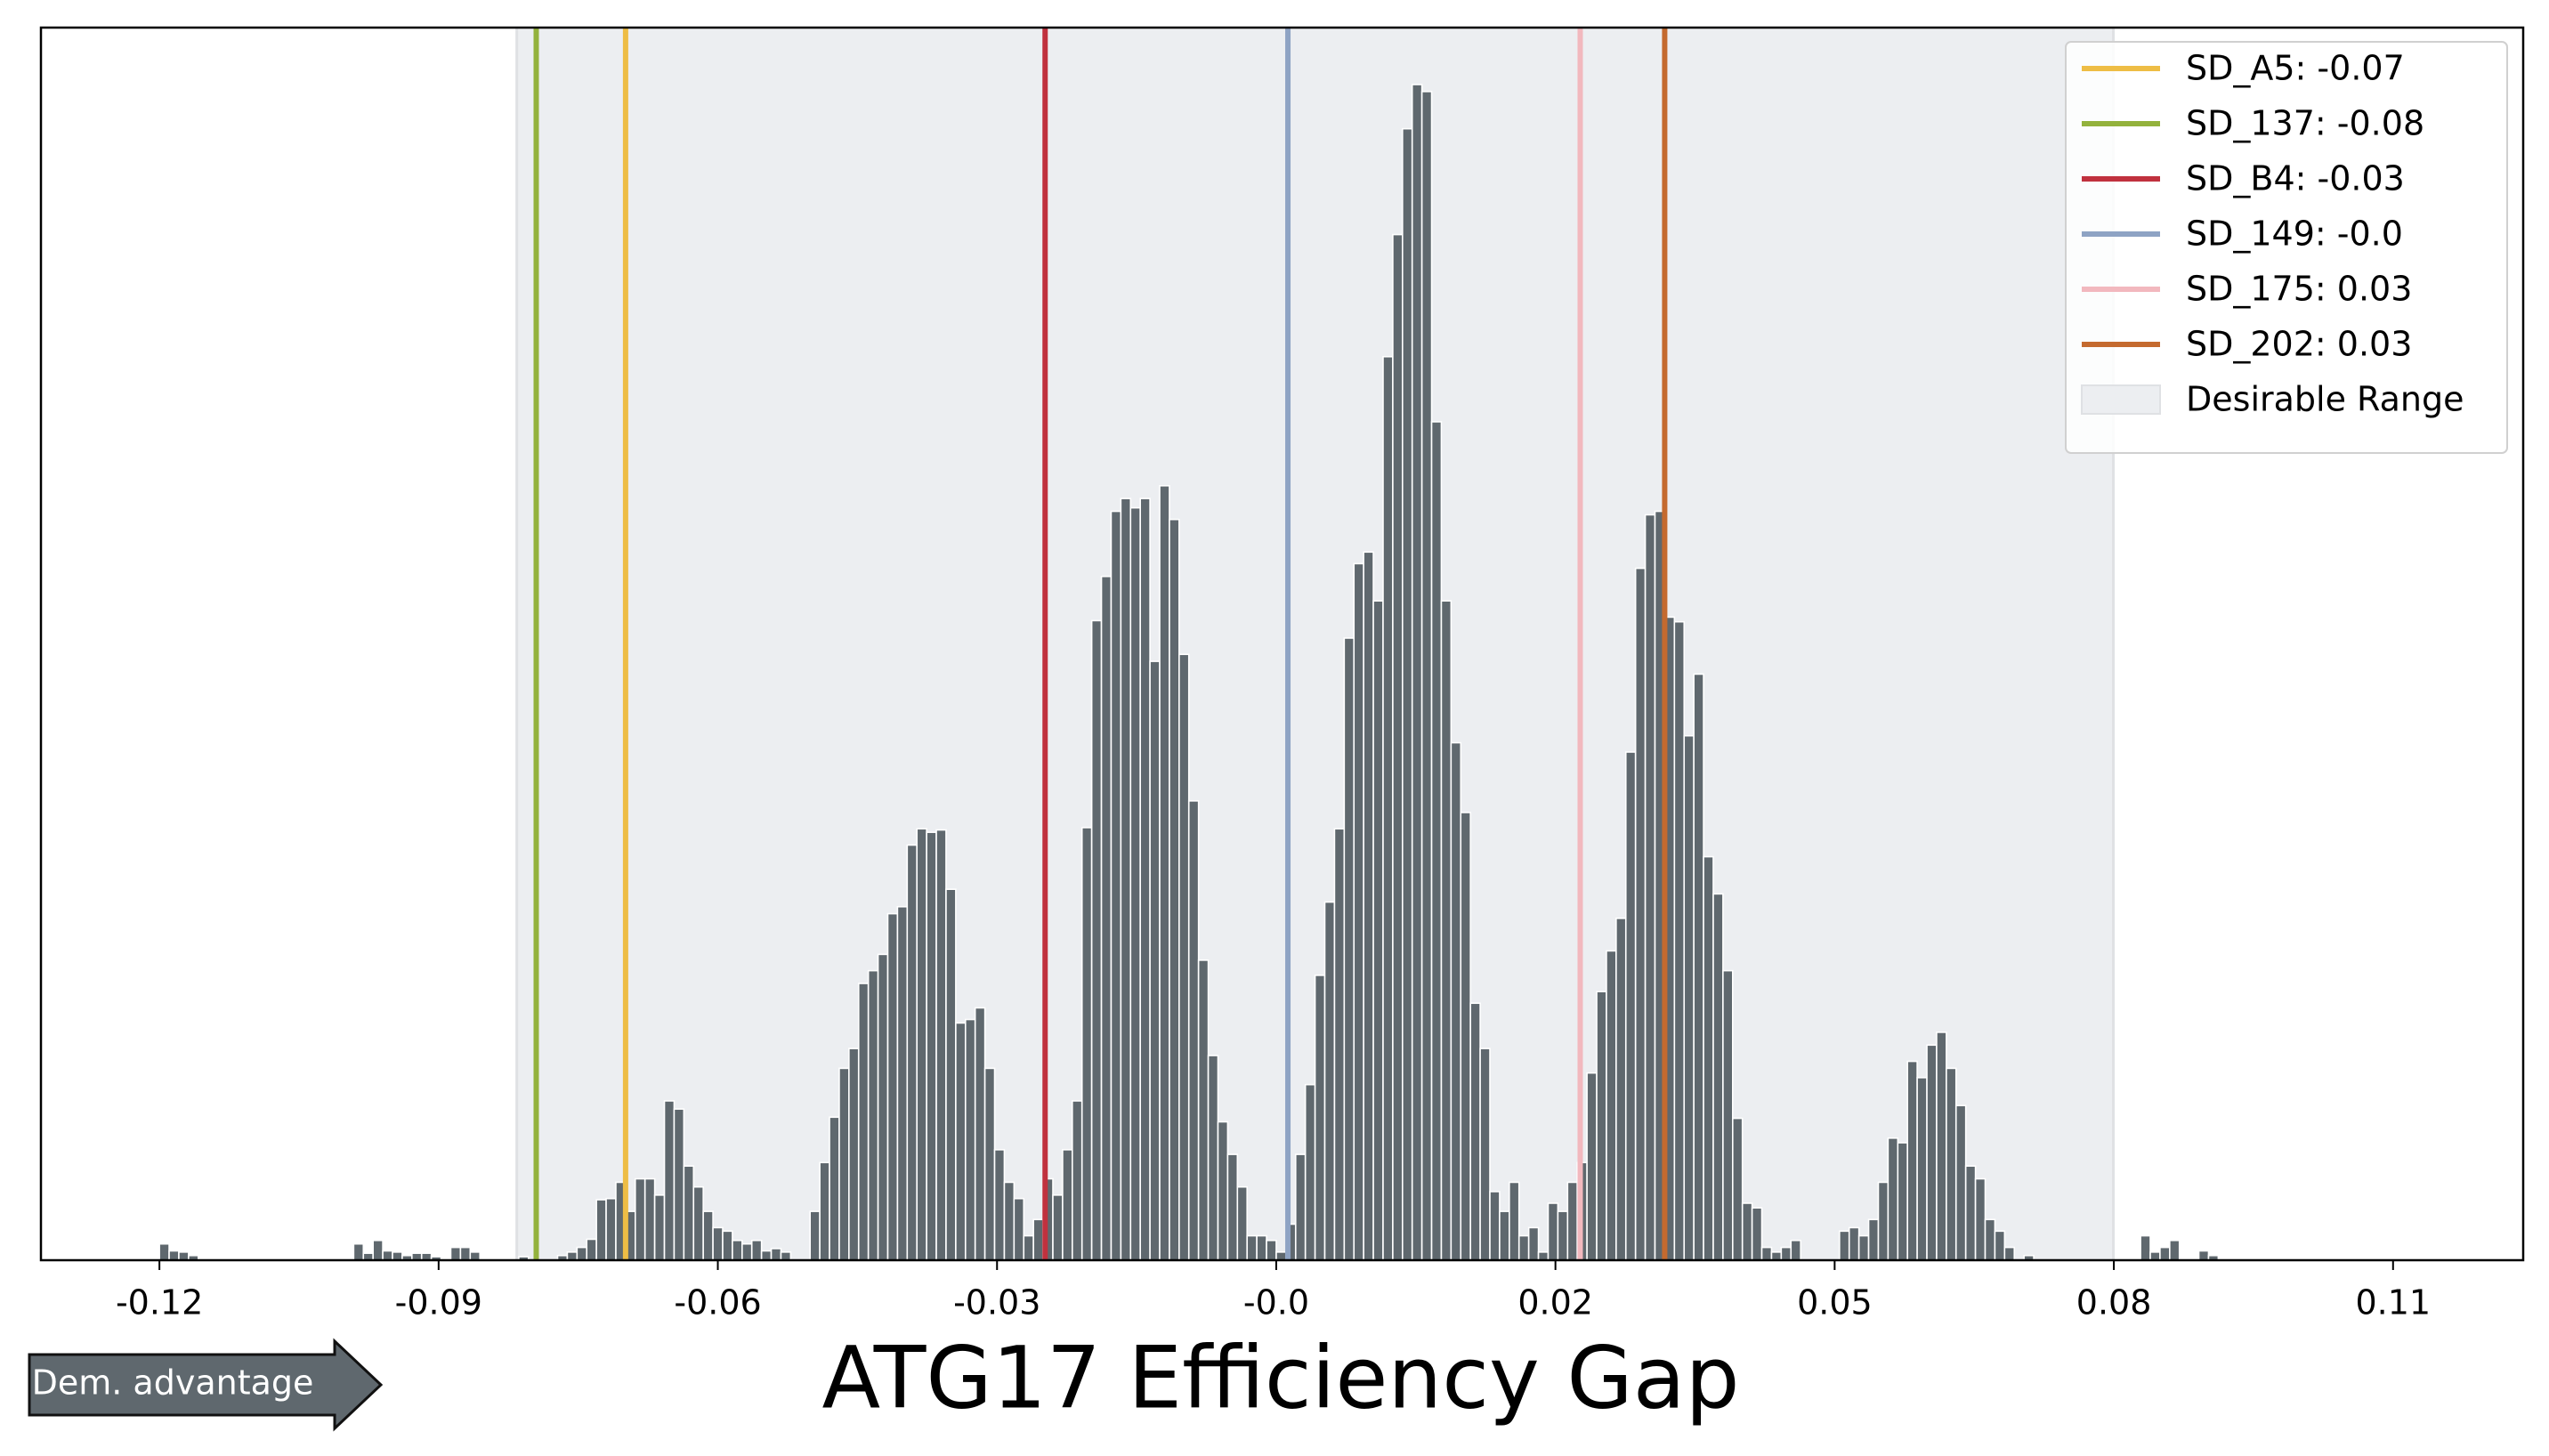 This screenshot has width=2549, height=1456. What do you see at coordinates (2299, 344) in the screenshot?
I see `legend-label: SD_202: 0.03` at bounding box center [2299, 344].